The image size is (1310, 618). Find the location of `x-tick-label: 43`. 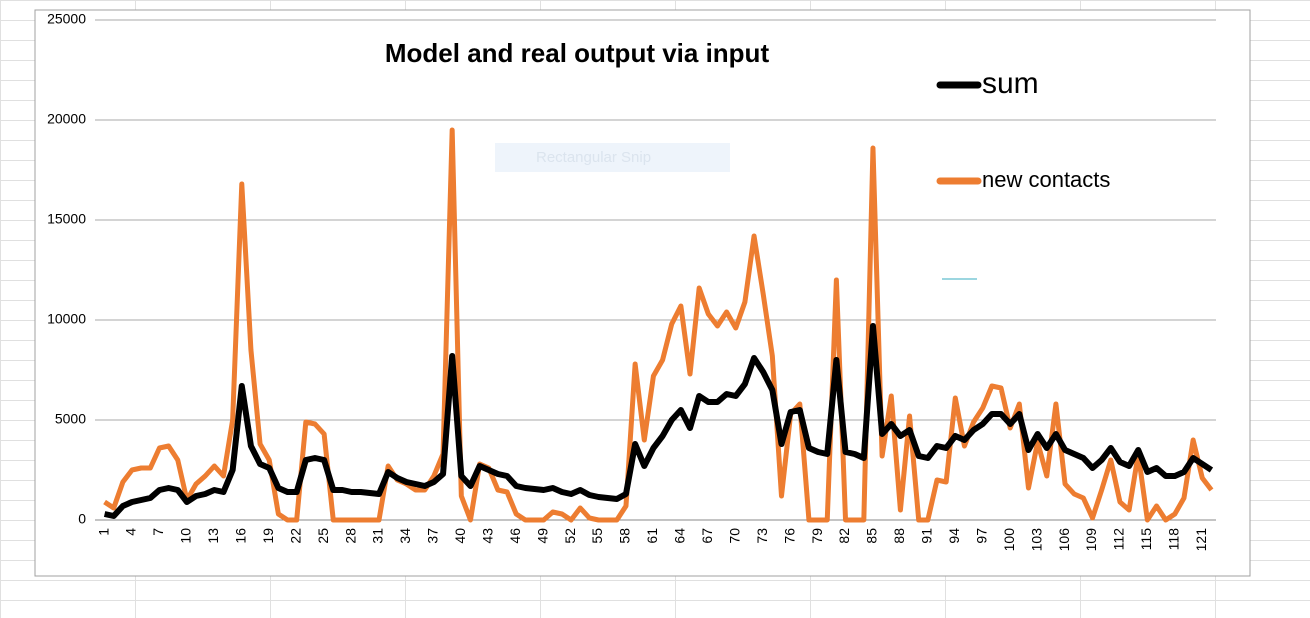

x-tick-label: 43 is located at coordinates (487, 536).